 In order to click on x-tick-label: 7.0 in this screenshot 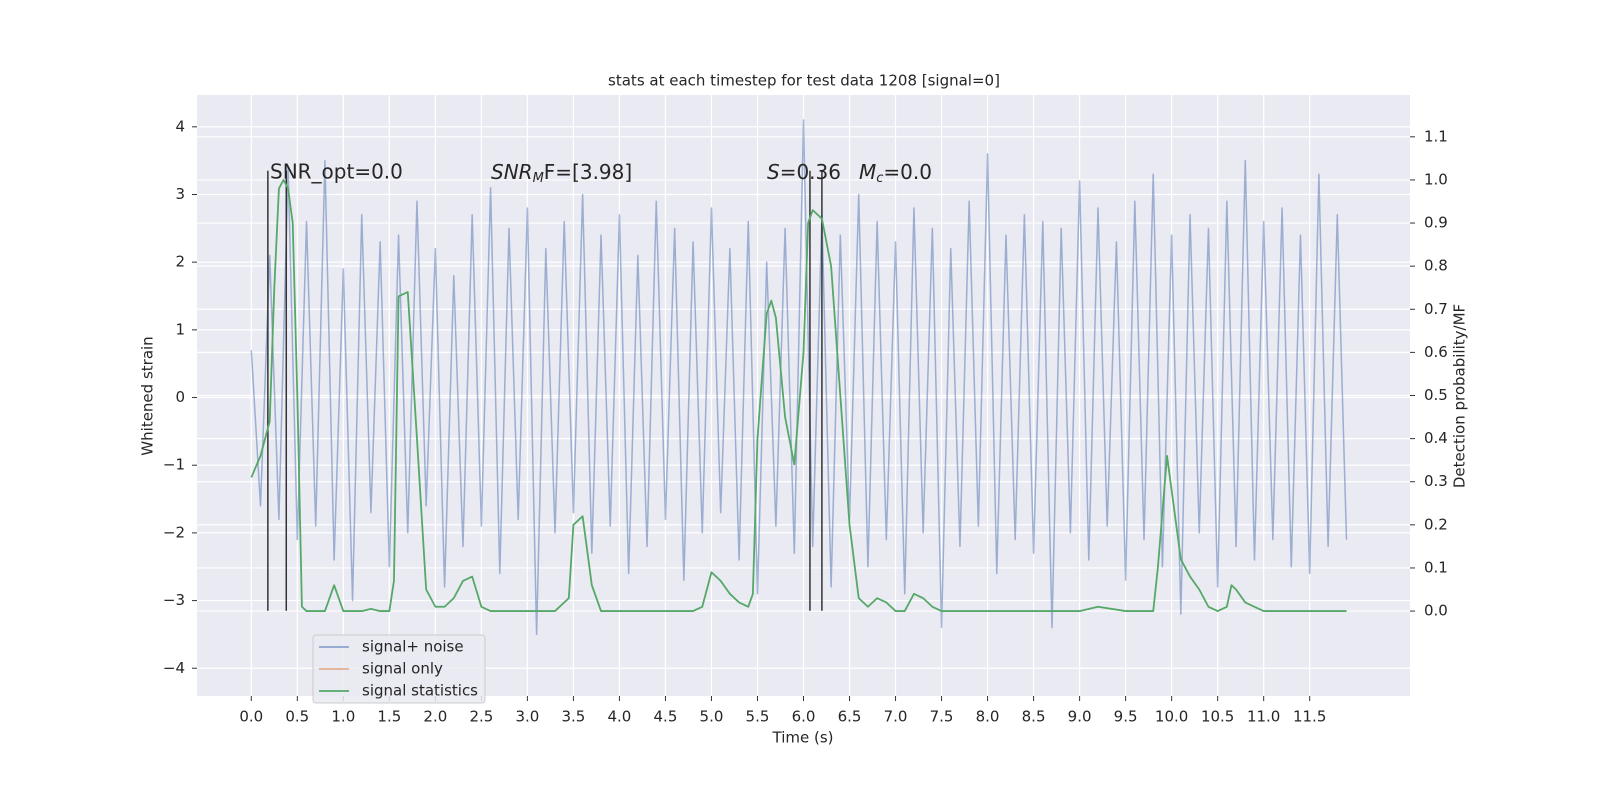, I will do `click(896, 717)`.